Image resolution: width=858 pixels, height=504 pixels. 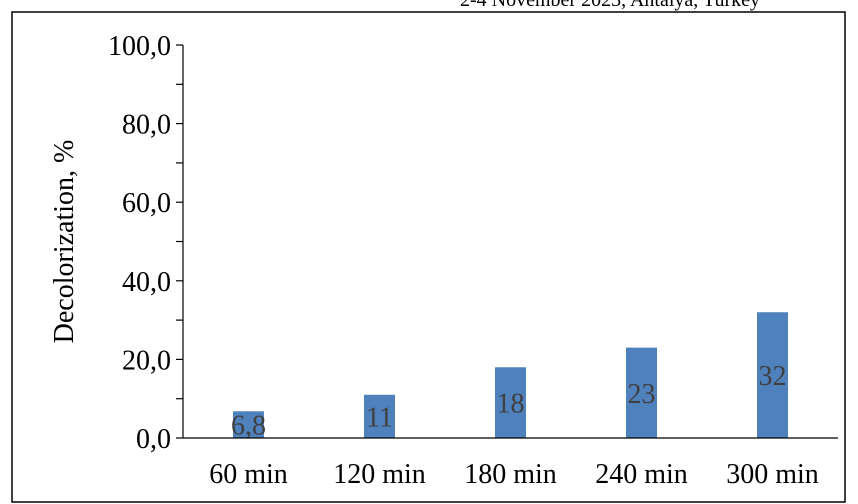 I want to click on data-labels: 6,8 11 18 23 32, so click(x=509, y=401).